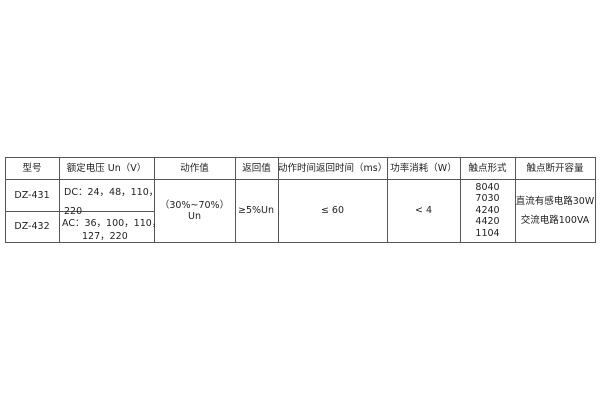 This screenshot has width=600, height=400. What do you see at coordinates (256, 168) in the screenshot?
I see `header-return-value: 返回值` at bounding box center [256, 168].